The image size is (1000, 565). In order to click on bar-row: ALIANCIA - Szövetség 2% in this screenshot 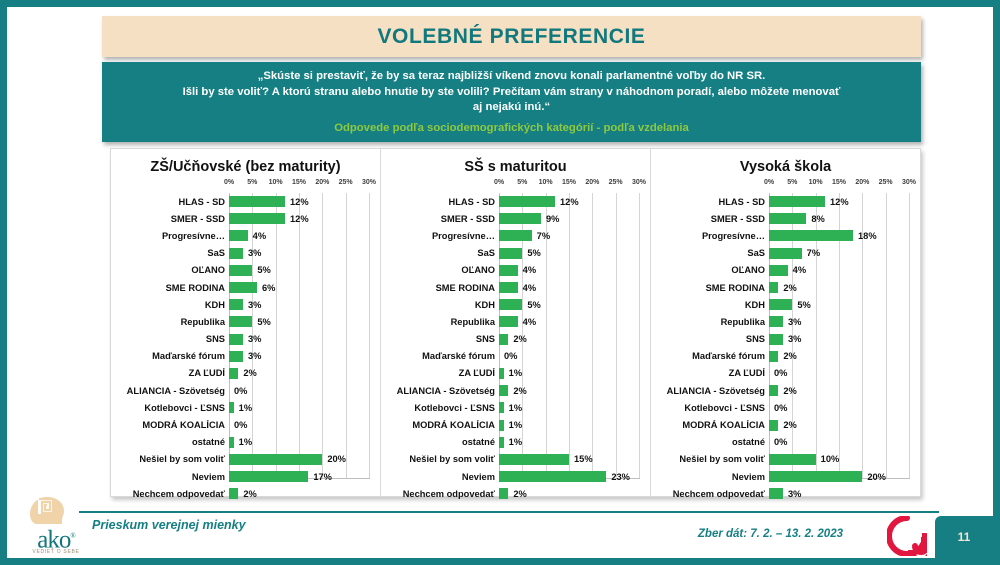, I will do `click(788, 390)`.